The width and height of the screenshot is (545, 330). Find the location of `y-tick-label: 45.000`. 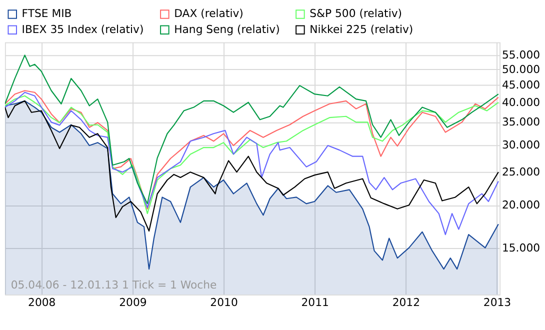

y-tick-label: 45.000 is located at coordinates (521, 85).